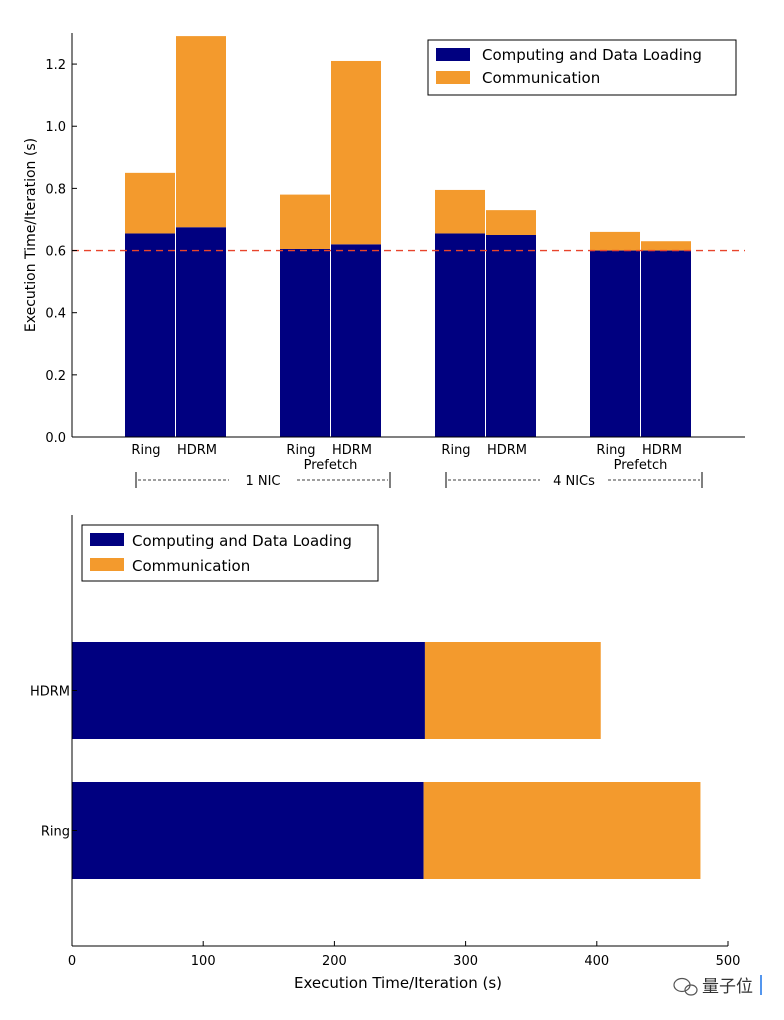 Image resolution: width=784 pixels, height=1020 pixels. I want to click on bottom-legend-swatch-communication, so click(107, 564).